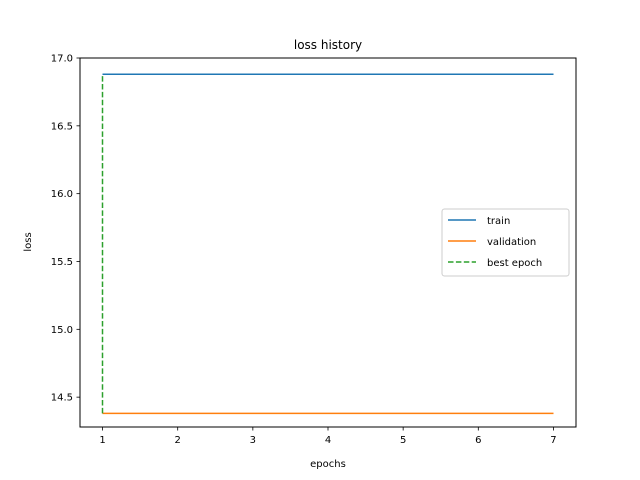  Describe the element at coordinates (62, 59) in the screenshot. I see `y-tick-label: 17.0` at that location.